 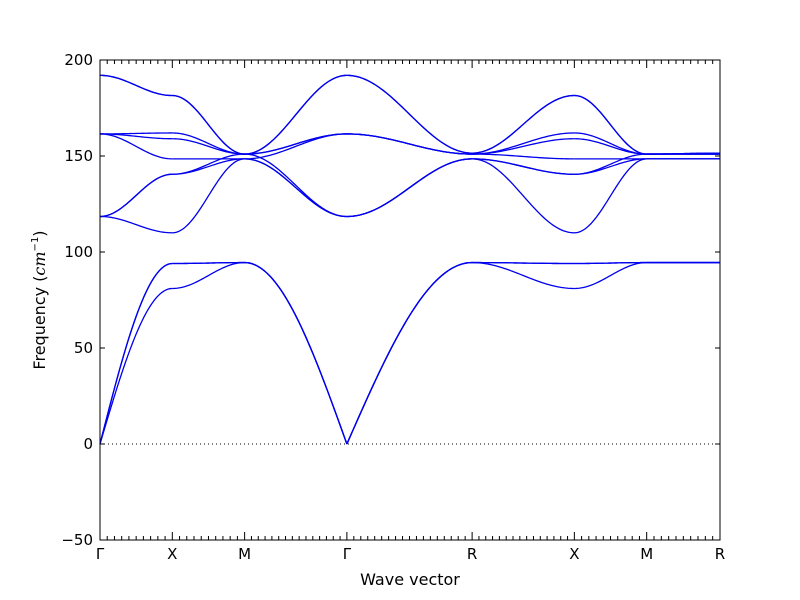 I want to click on band-line-seg1-b10, so click(x=208, y=124).